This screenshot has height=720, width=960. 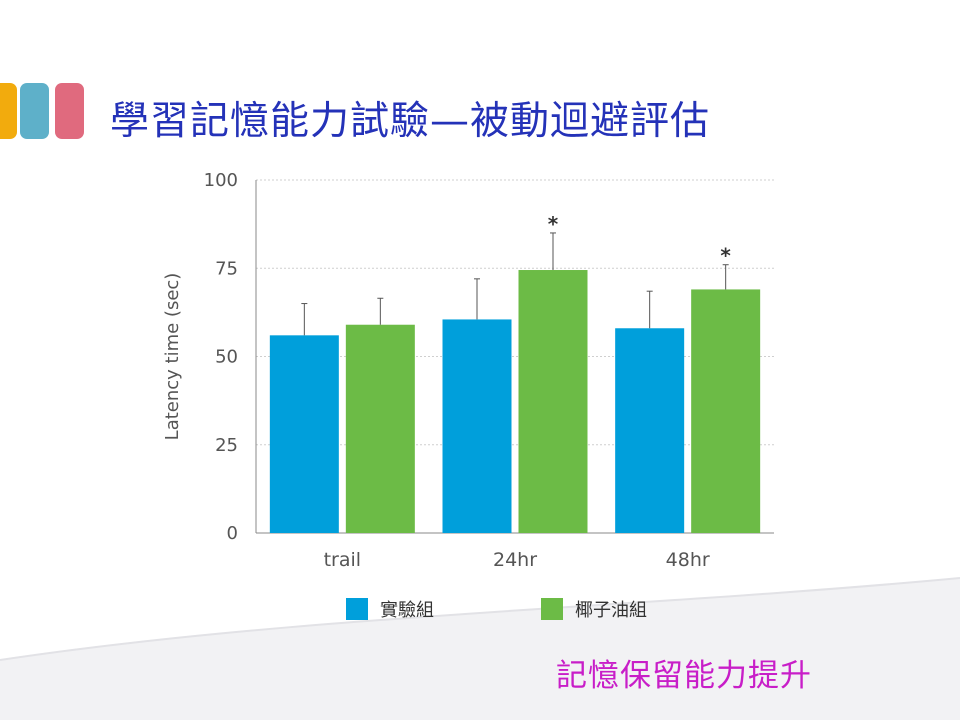 I want to click on decor-bar-teal, so click(x=34, y=111).